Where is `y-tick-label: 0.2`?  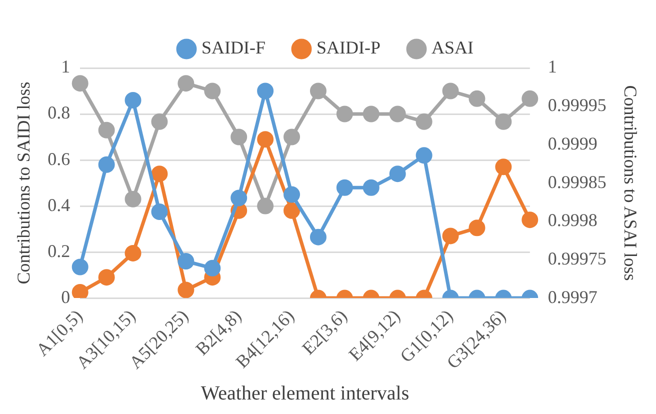 y-tick-label: 0.2 is located at coordinates (59, 250).